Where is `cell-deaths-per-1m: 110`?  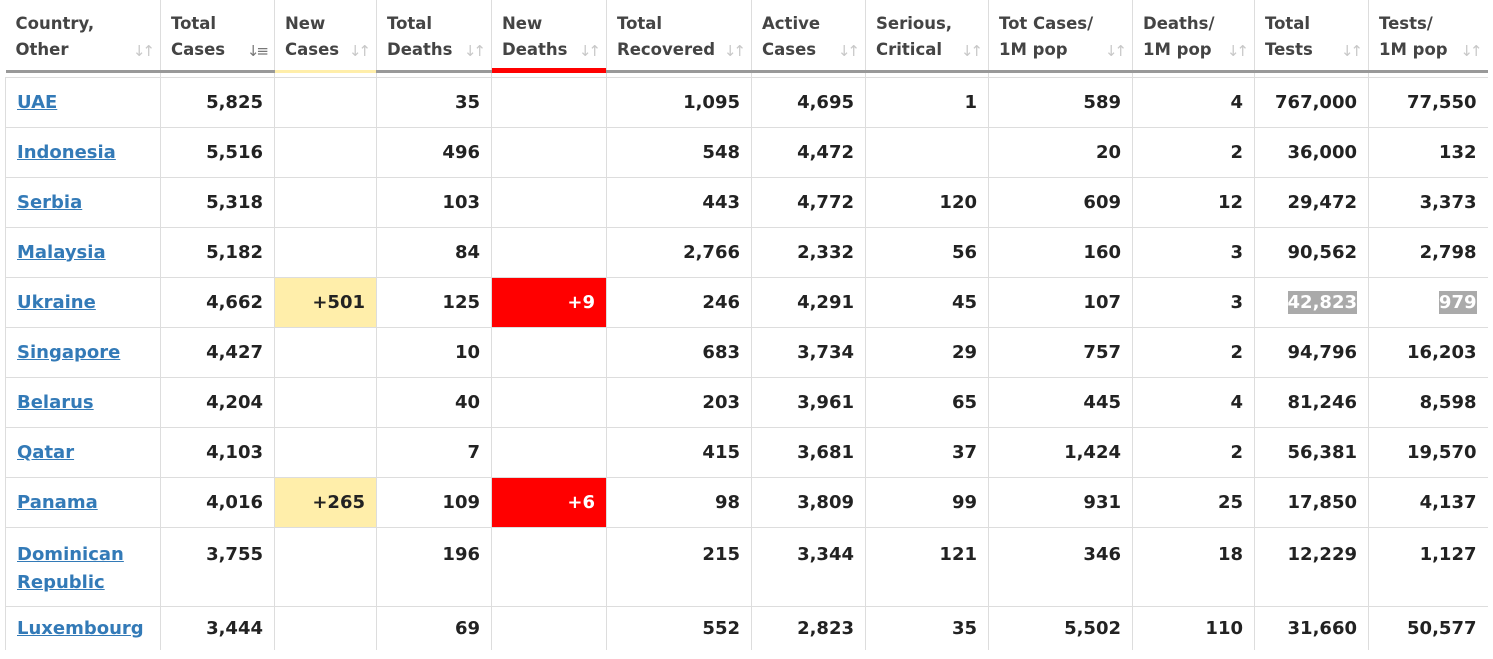
cell-deaths-per-1m: 110 is located at coordinates (1193, 628).